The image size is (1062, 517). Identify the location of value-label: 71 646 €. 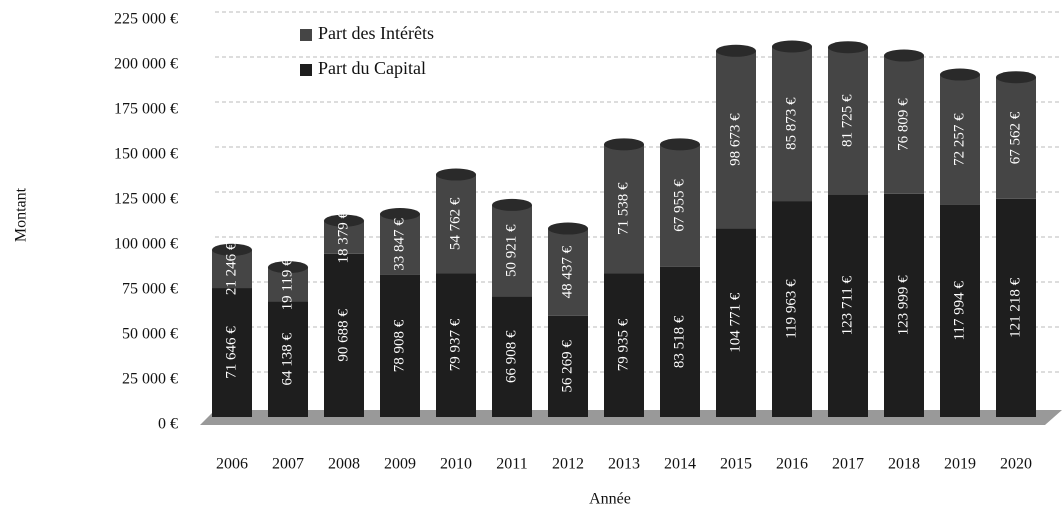
(231, 352).